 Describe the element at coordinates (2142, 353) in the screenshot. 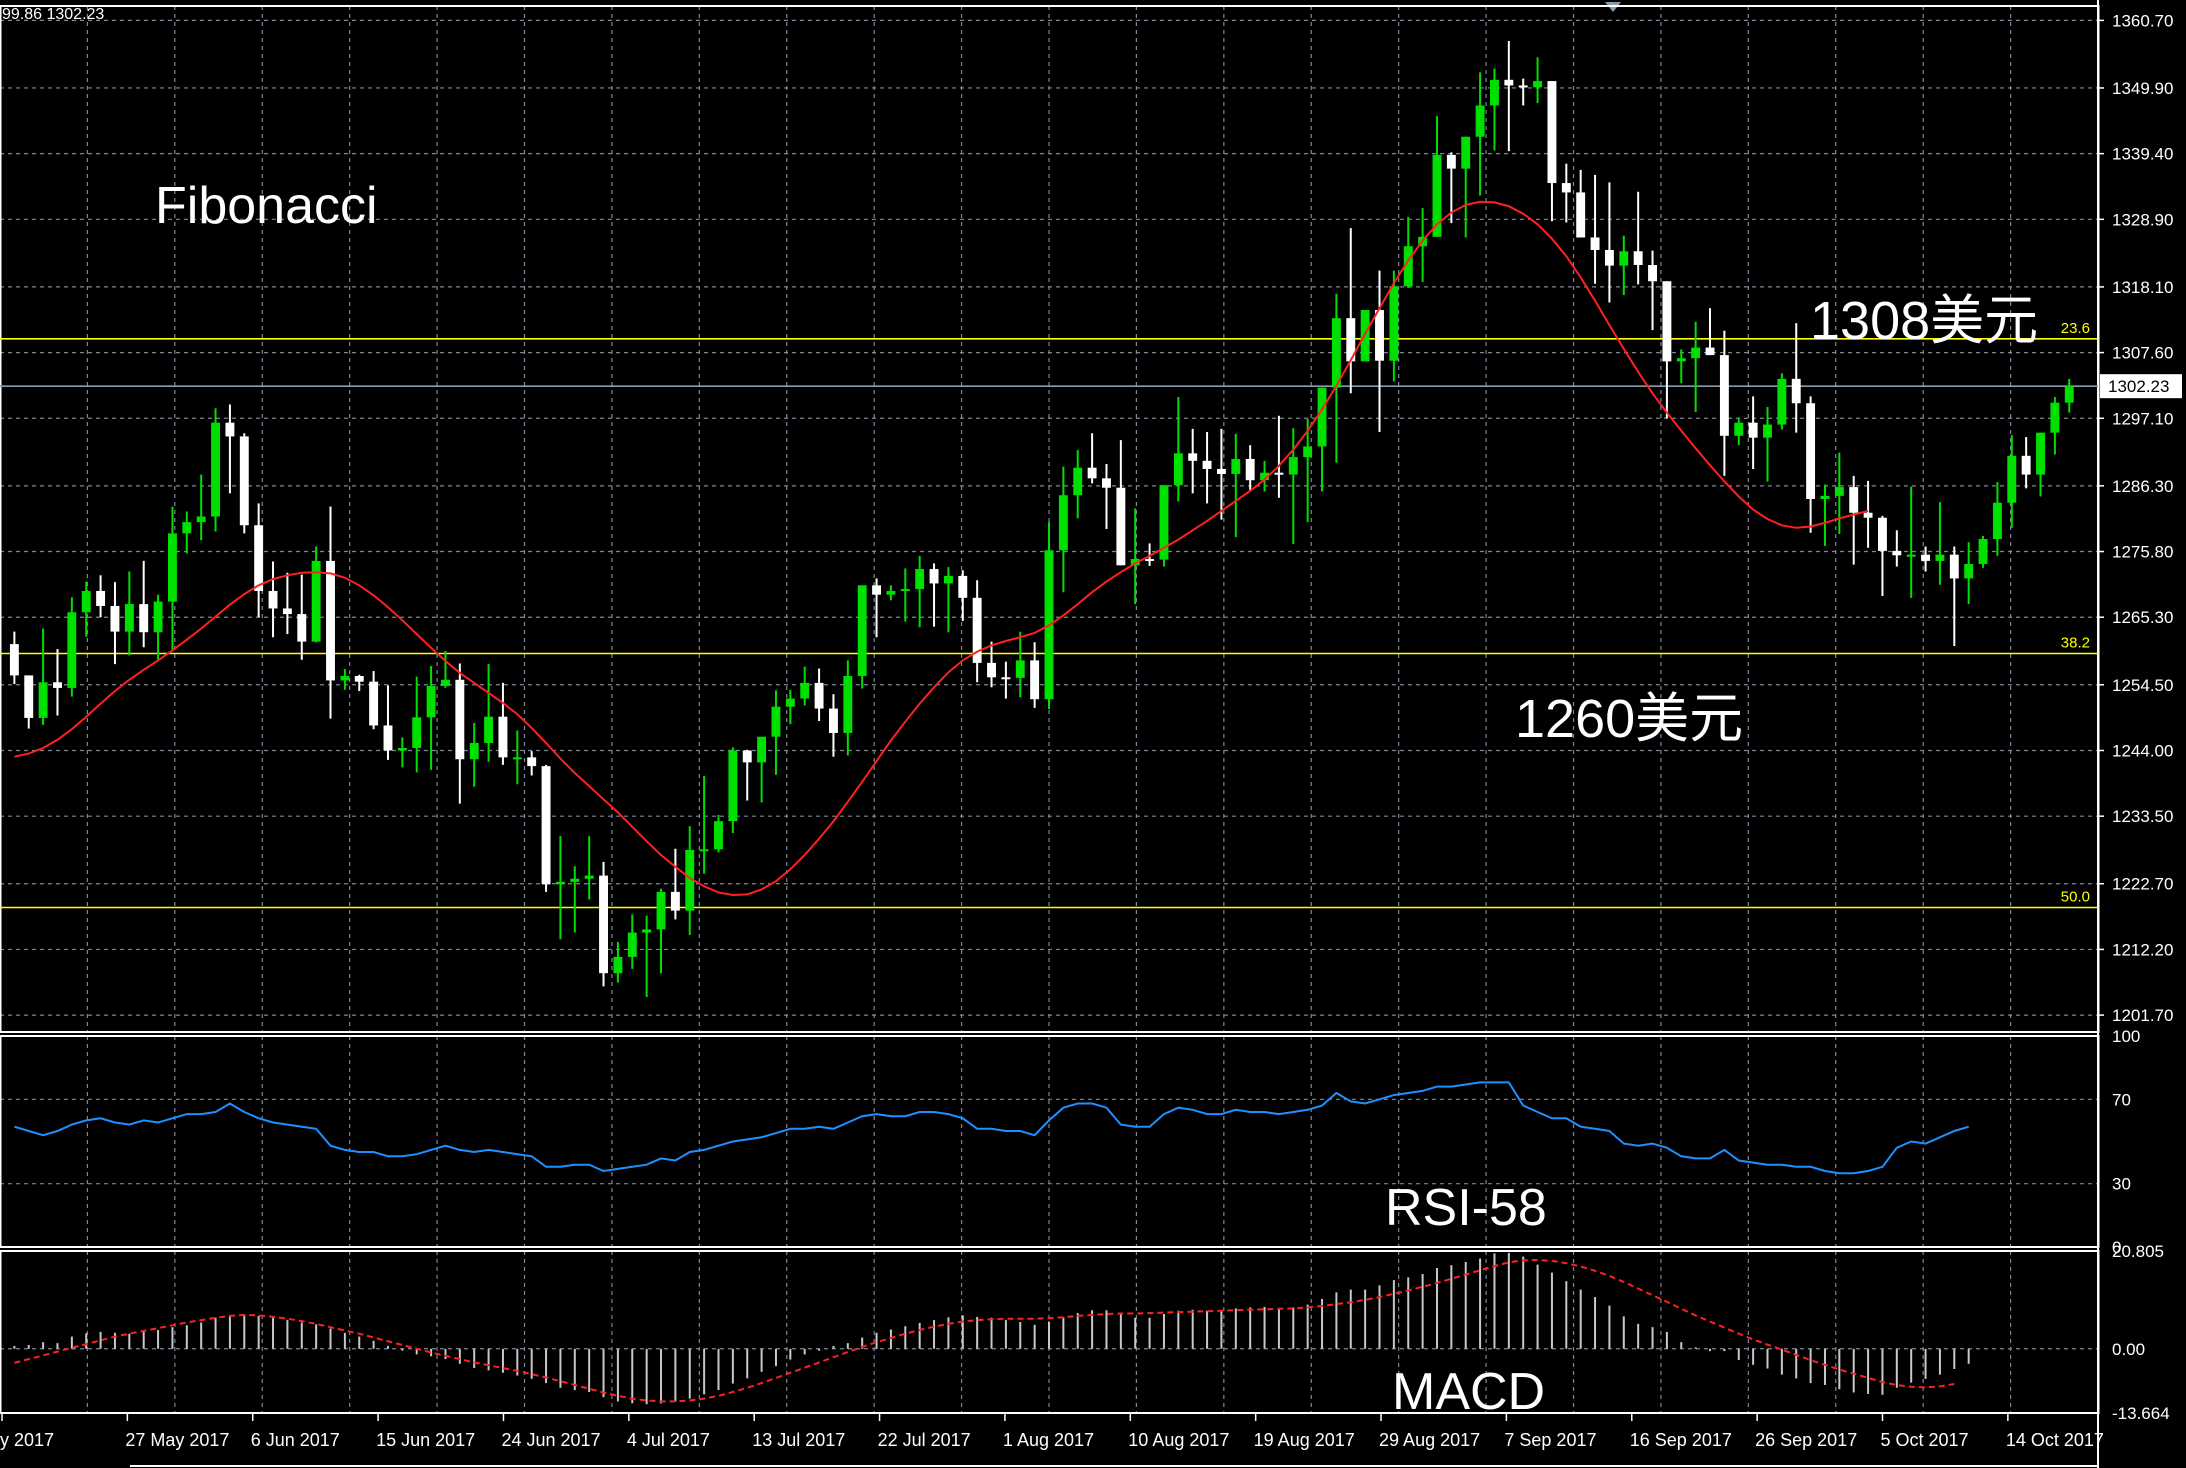

I see `price-tick-label: 1307.60` at that location.